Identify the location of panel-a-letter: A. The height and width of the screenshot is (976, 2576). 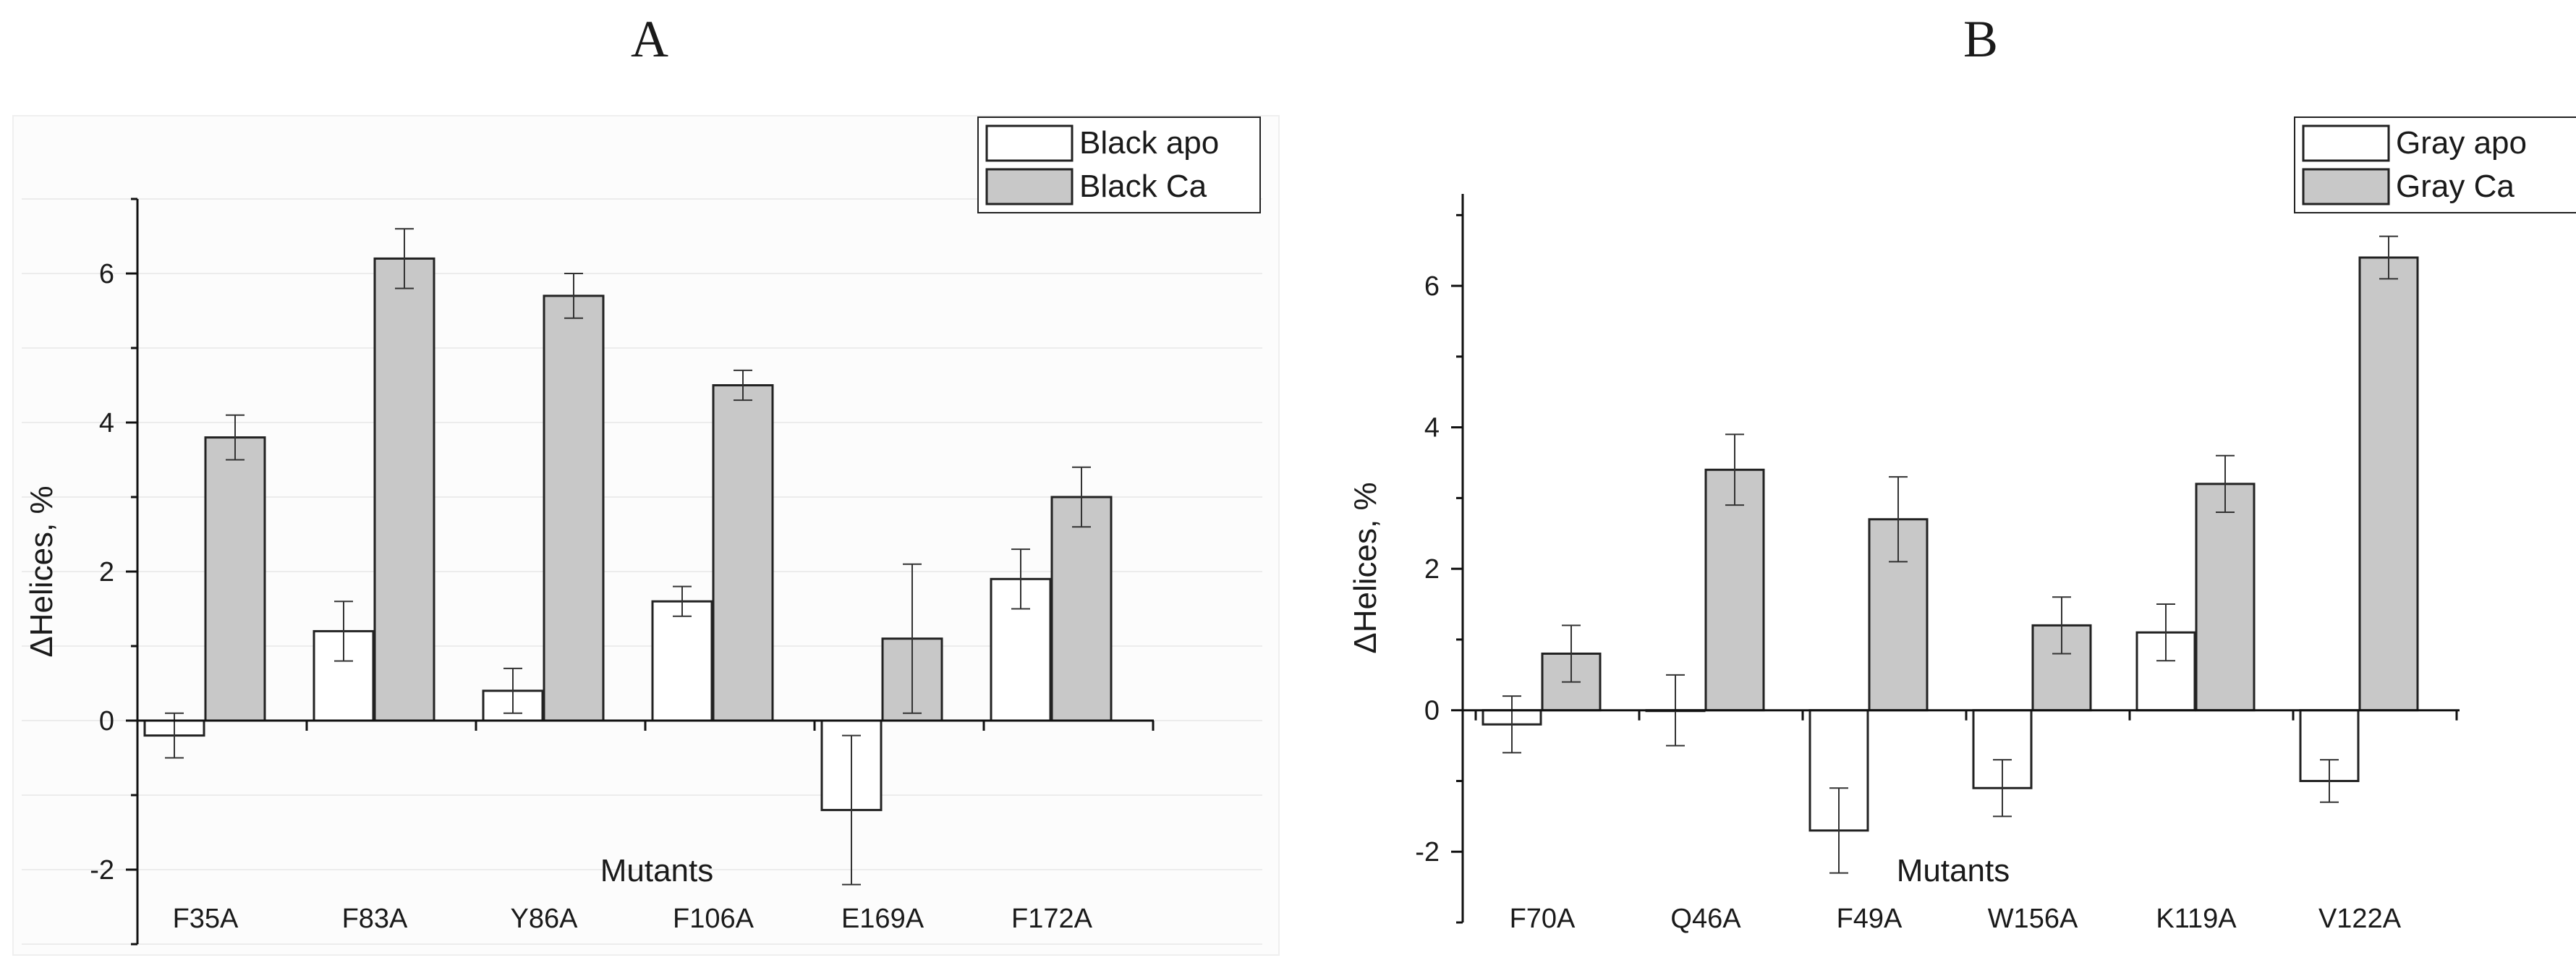
(649, 39).